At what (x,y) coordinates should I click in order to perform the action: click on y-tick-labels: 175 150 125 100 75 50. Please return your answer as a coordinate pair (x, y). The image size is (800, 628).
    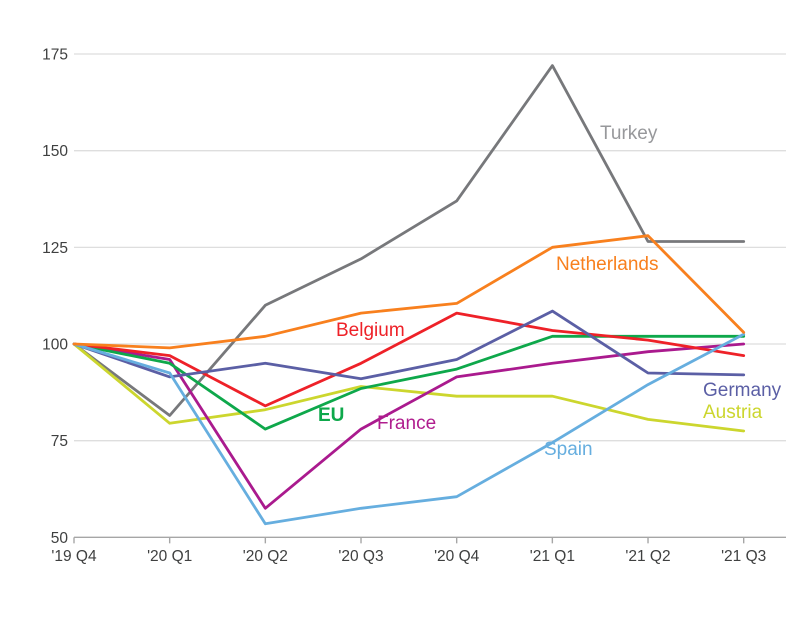
    Looking at the image, I should click on (55, 297).